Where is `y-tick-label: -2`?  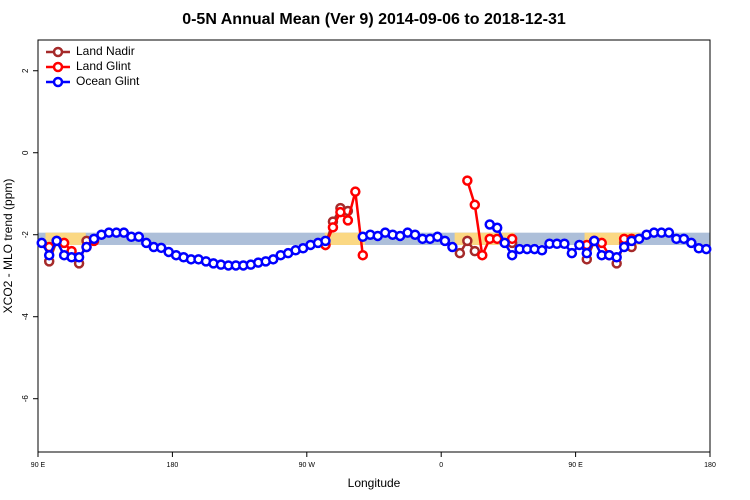
y-tick-label: -2 is located at coordinates (25, 235).